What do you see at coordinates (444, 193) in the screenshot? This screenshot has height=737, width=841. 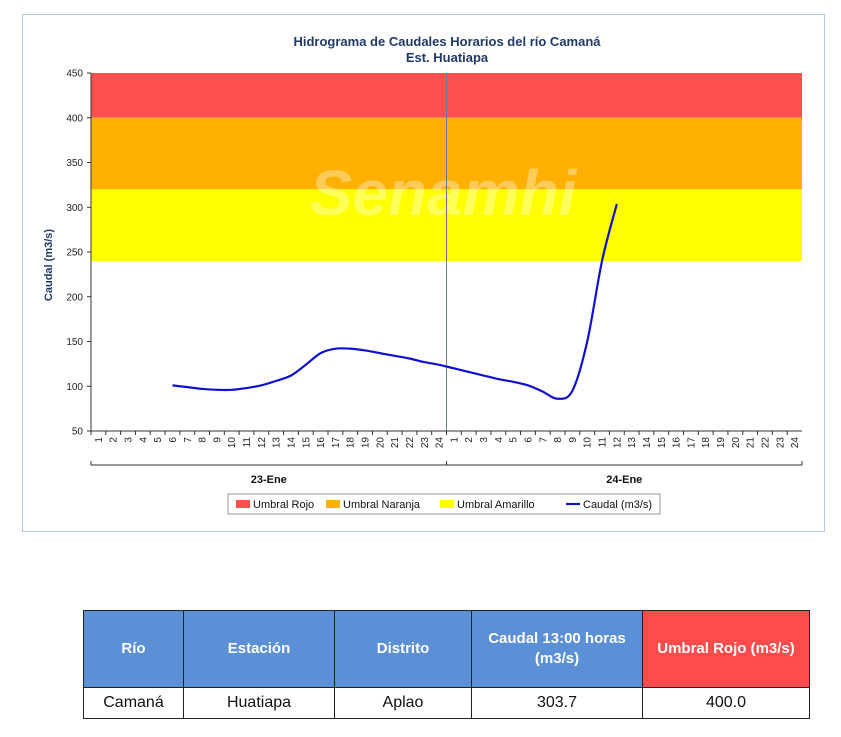 I see `watermark-text: Senamhi` at bounding box center [444, 193].